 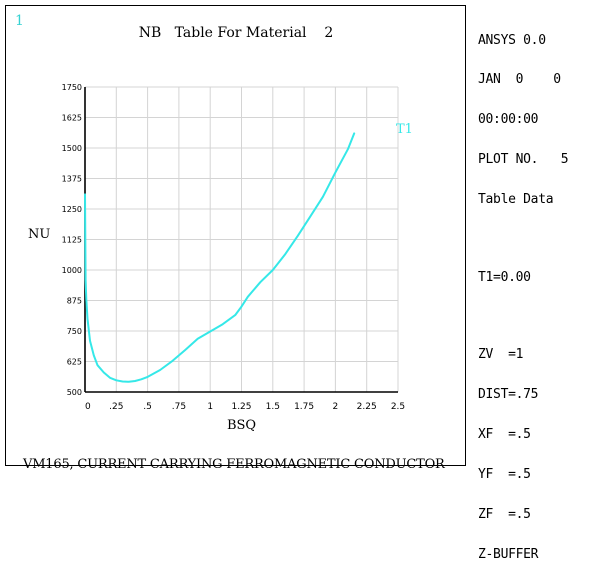 I want to click on x-axis-label: BSQ, so click(x=241, y=425).